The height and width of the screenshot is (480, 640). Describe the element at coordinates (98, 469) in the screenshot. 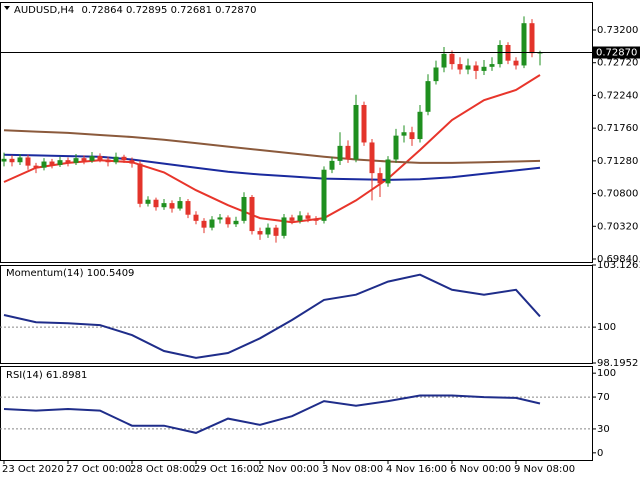

I see `x-tick-label: 27 Oct 00:00` at that location.